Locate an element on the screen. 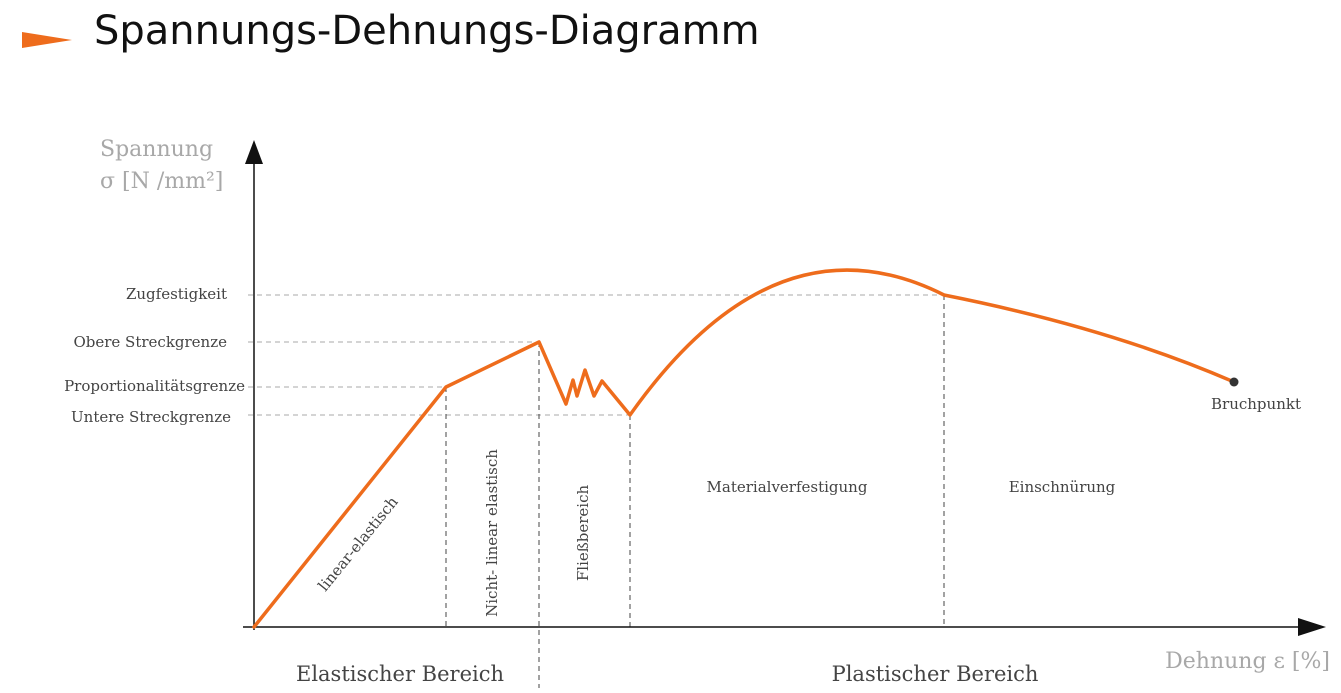 This screenshot has width=1341, height=693. elastischer-bereich-label: Elastischer Bereich is located at coordinates (400, 674).